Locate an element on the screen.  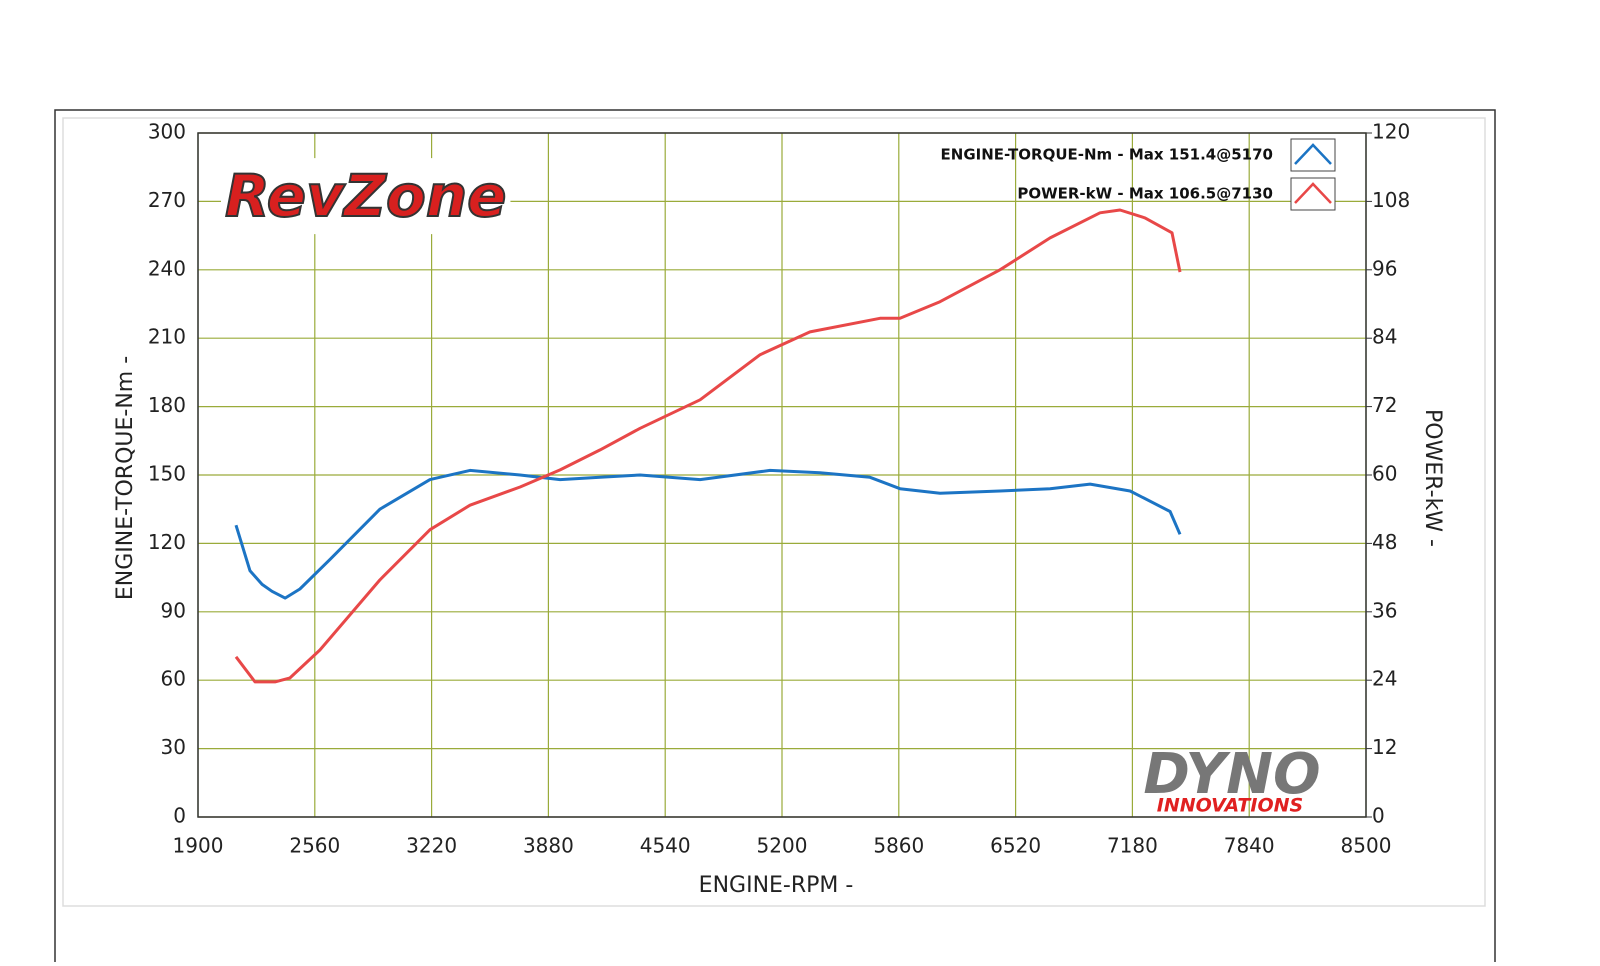
y2-tick-label: 96 is located at coordinates (1384, 268).